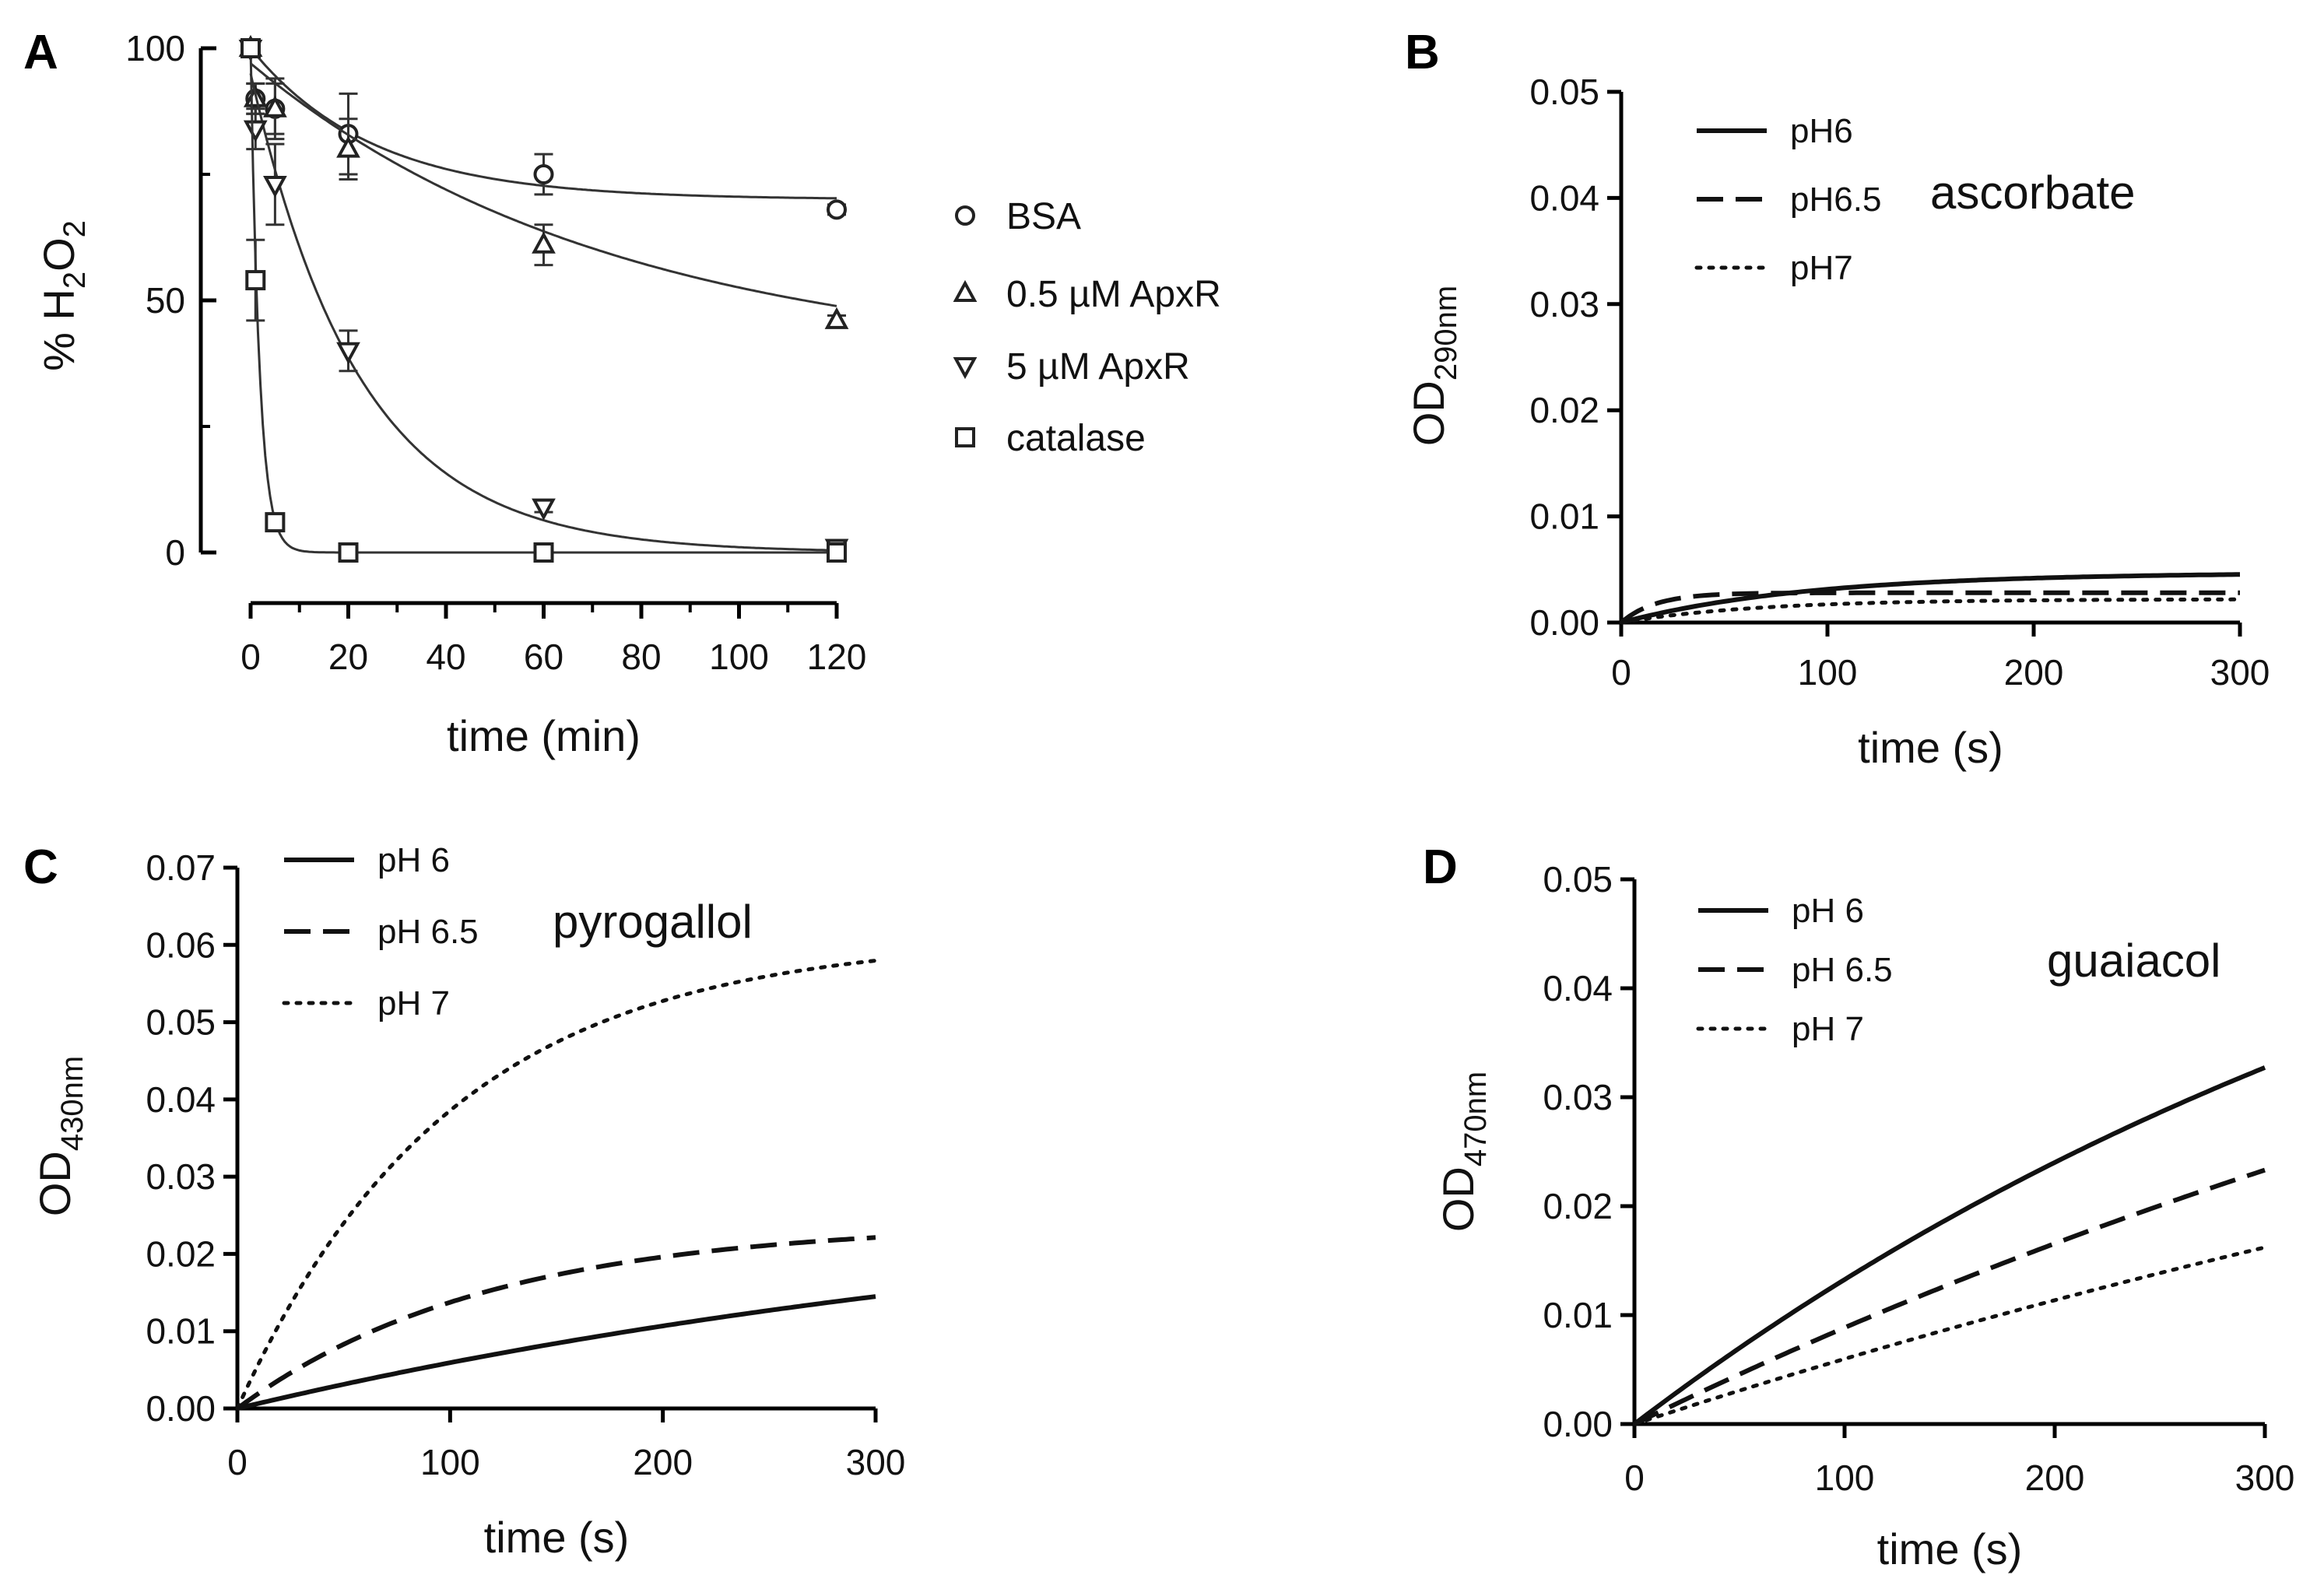 This screenshot has height=1596, width=2317. I want to click on b-y-tick-label: 0.04, so click(1564, 198).